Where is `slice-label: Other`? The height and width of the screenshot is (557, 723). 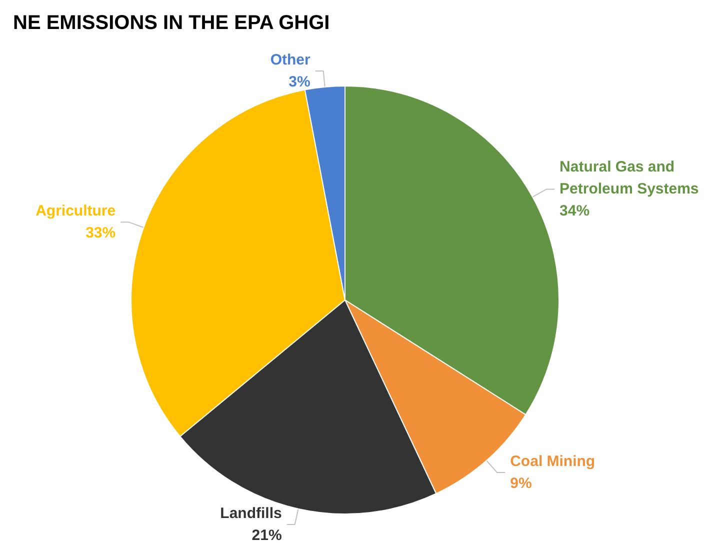 slice-label: Other is located at coordinates (290, 60).